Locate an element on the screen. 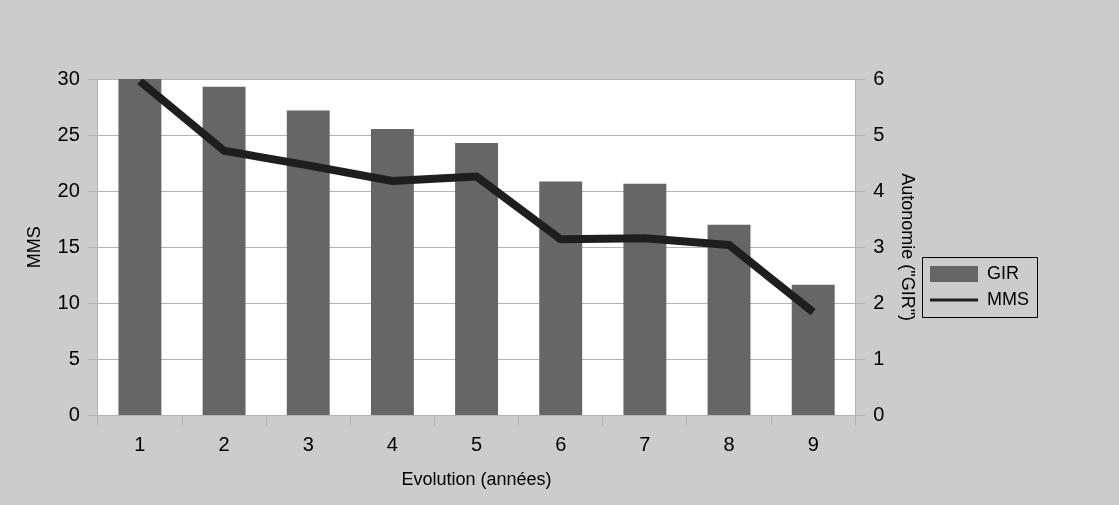  y-tick-label: 15 is located at coordinates (68, 245).